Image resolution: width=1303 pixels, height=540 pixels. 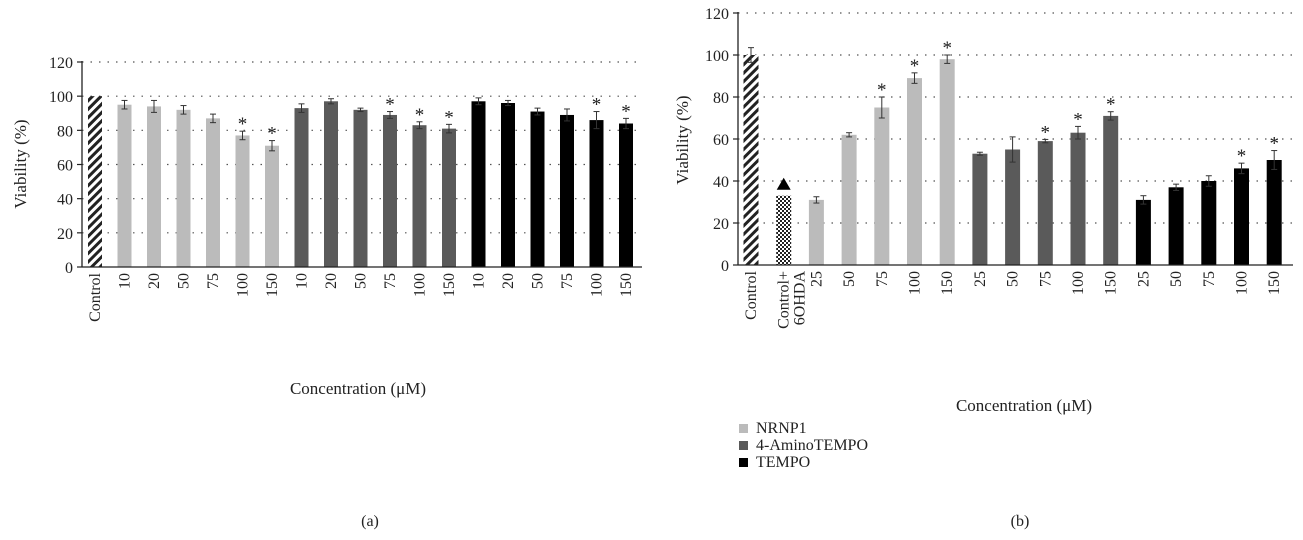 I want to click on panel-a-label: (a), so click(x=370, y=521).